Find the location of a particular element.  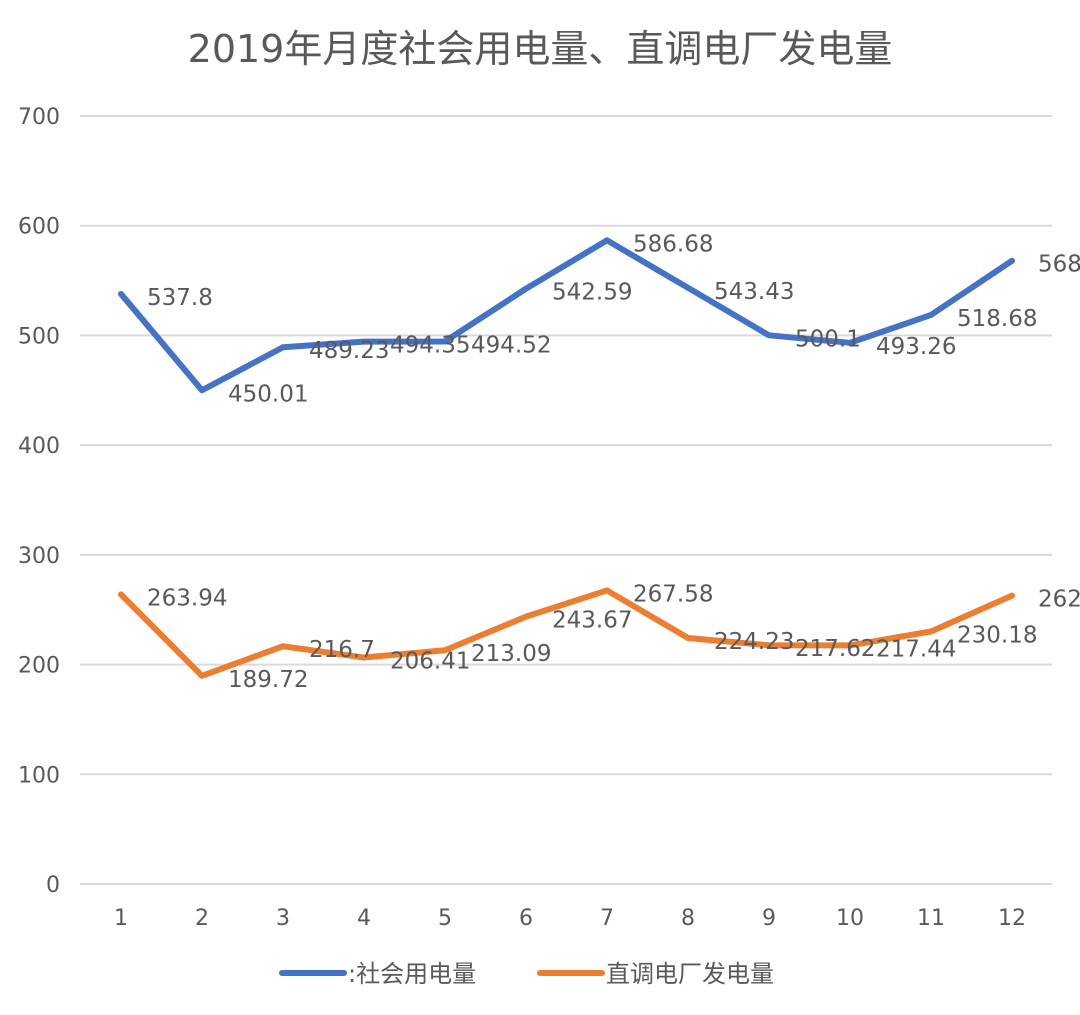

data-label: 230.18 is located at coordinates (997, 635).